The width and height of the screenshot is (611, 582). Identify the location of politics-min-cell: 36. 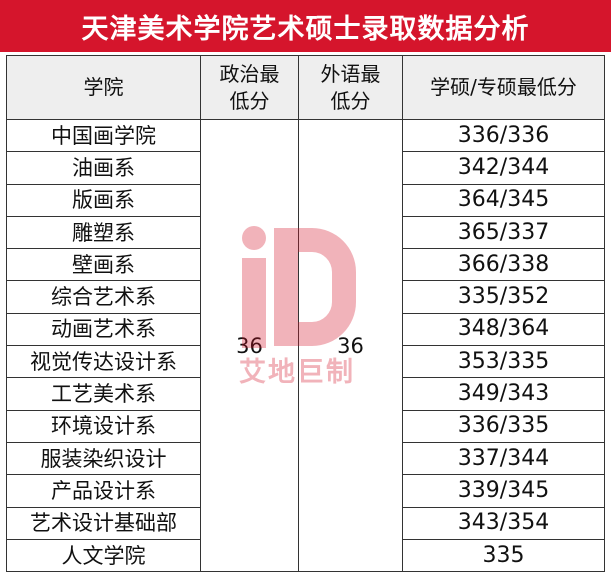
(249, 345).